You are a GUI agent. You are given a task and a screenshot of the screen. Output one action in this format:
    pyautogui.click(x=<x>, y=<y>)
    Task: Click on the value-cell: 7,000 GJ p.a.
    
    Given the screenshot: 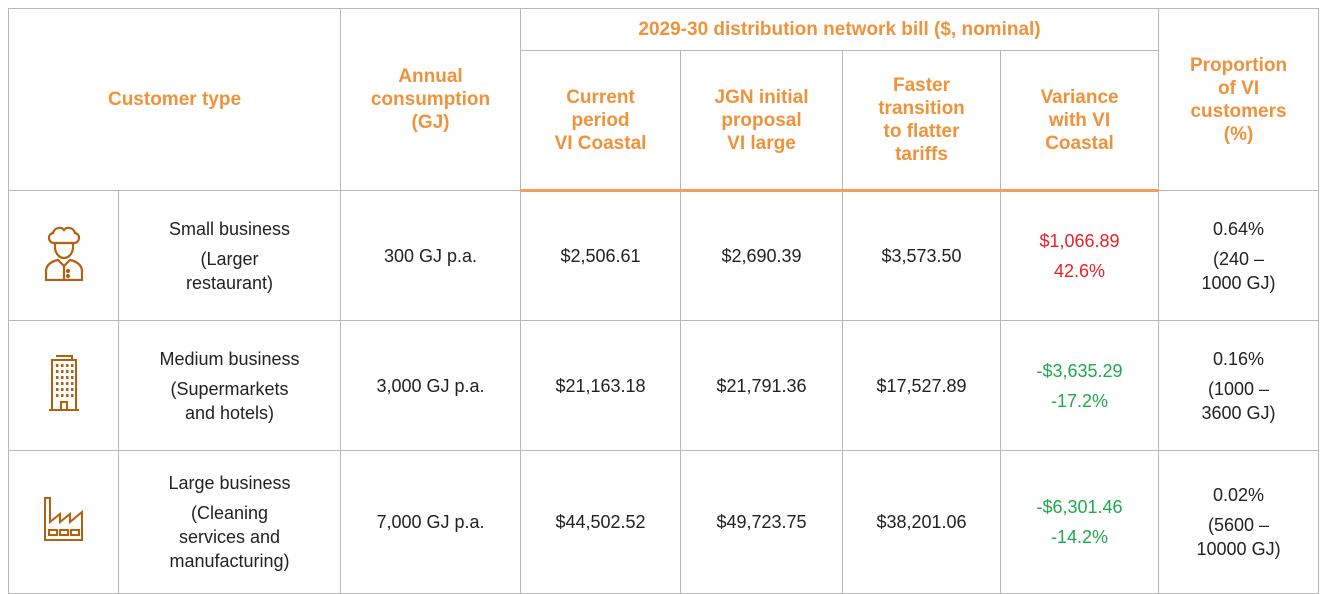 What is the action you would take?
    pyautogui.click(x=430, y=522)
    